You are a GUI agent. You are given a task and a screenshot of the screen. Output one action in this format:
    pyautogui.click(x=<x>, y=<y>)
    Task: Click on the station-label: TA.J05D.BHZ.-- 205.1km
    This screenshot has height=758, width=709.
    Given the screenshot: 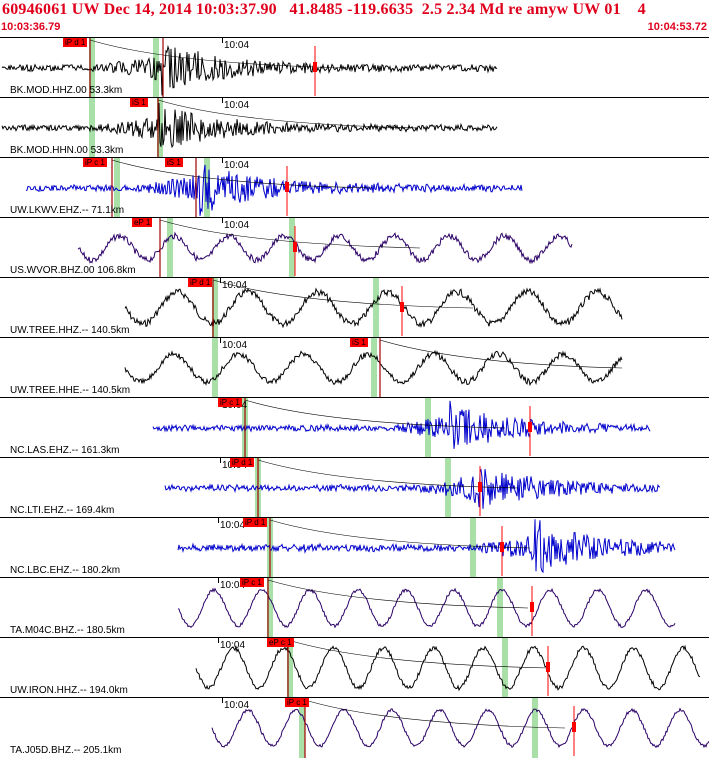 What is the action you would take?
    pyautogui.click(x=66, y=750)
    